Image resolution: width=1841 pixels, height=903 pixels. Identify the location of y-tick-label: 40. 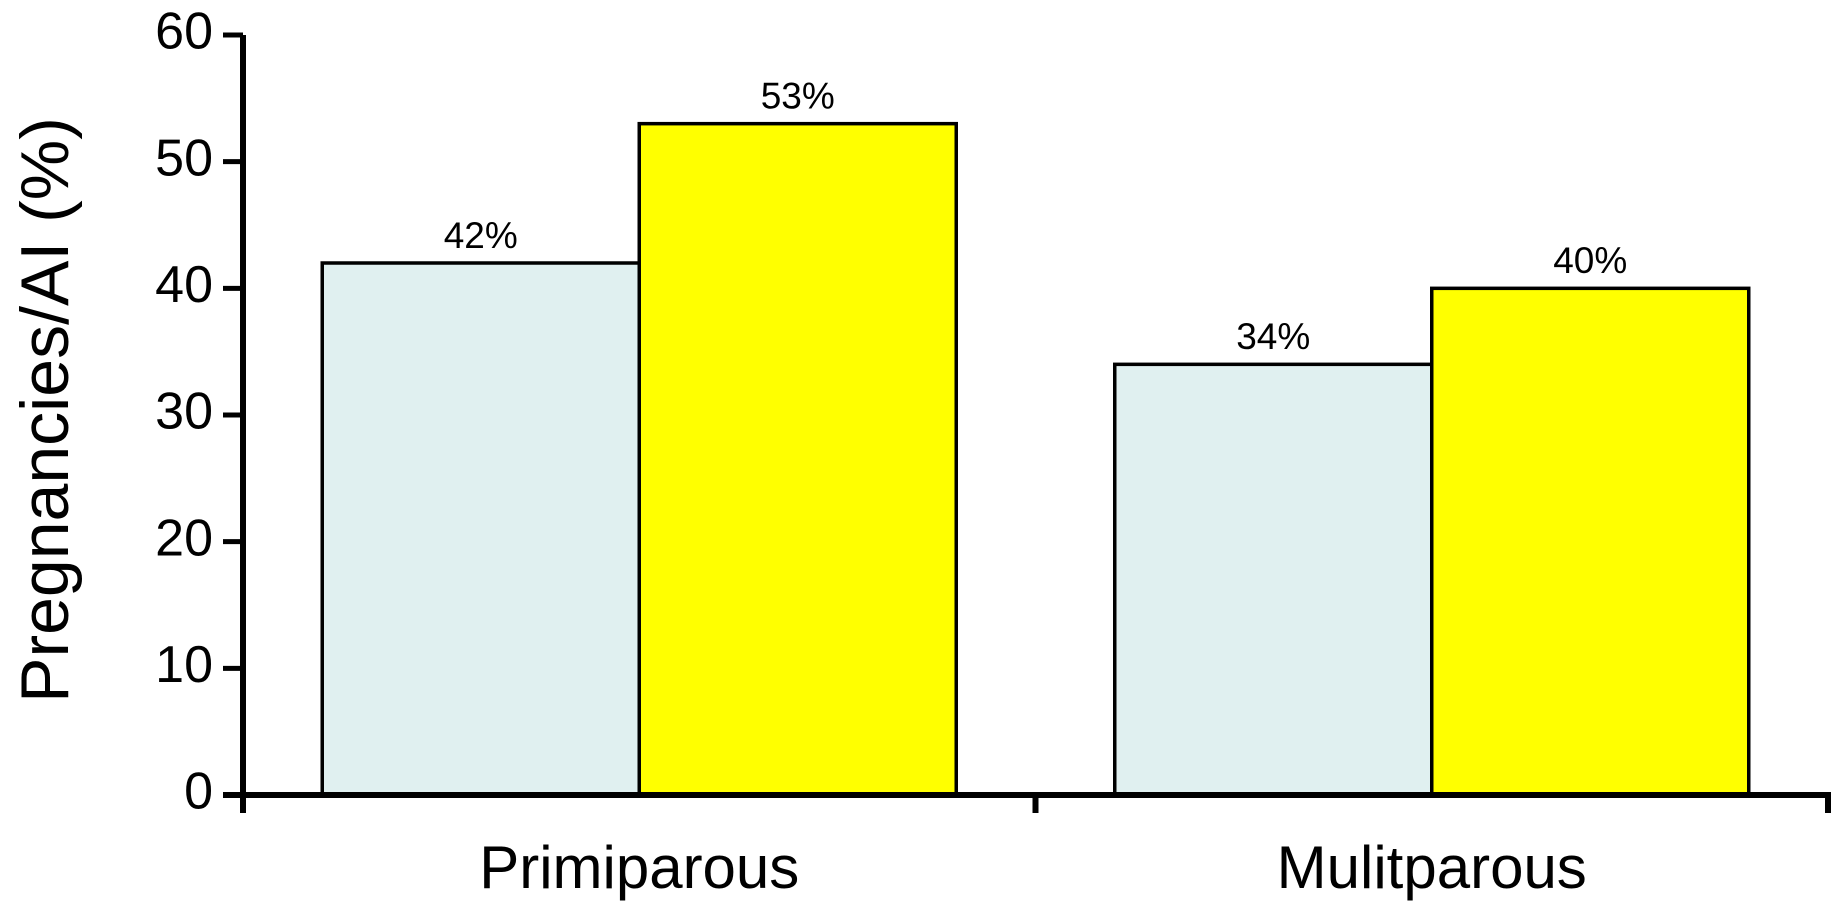
(184, 285).